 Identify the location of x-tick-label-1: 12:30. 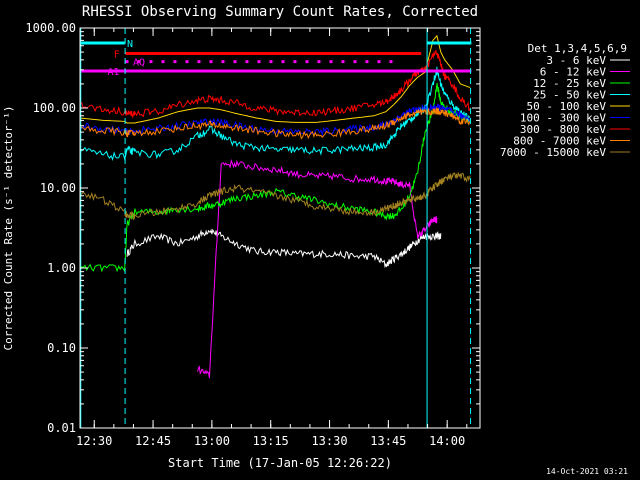
(94, 441).